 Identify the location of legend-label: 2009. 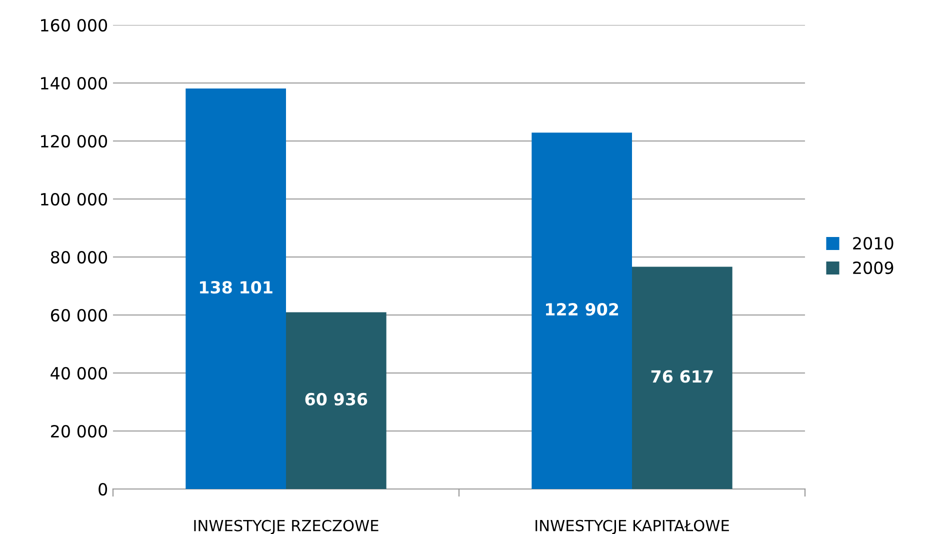
(873, 267).